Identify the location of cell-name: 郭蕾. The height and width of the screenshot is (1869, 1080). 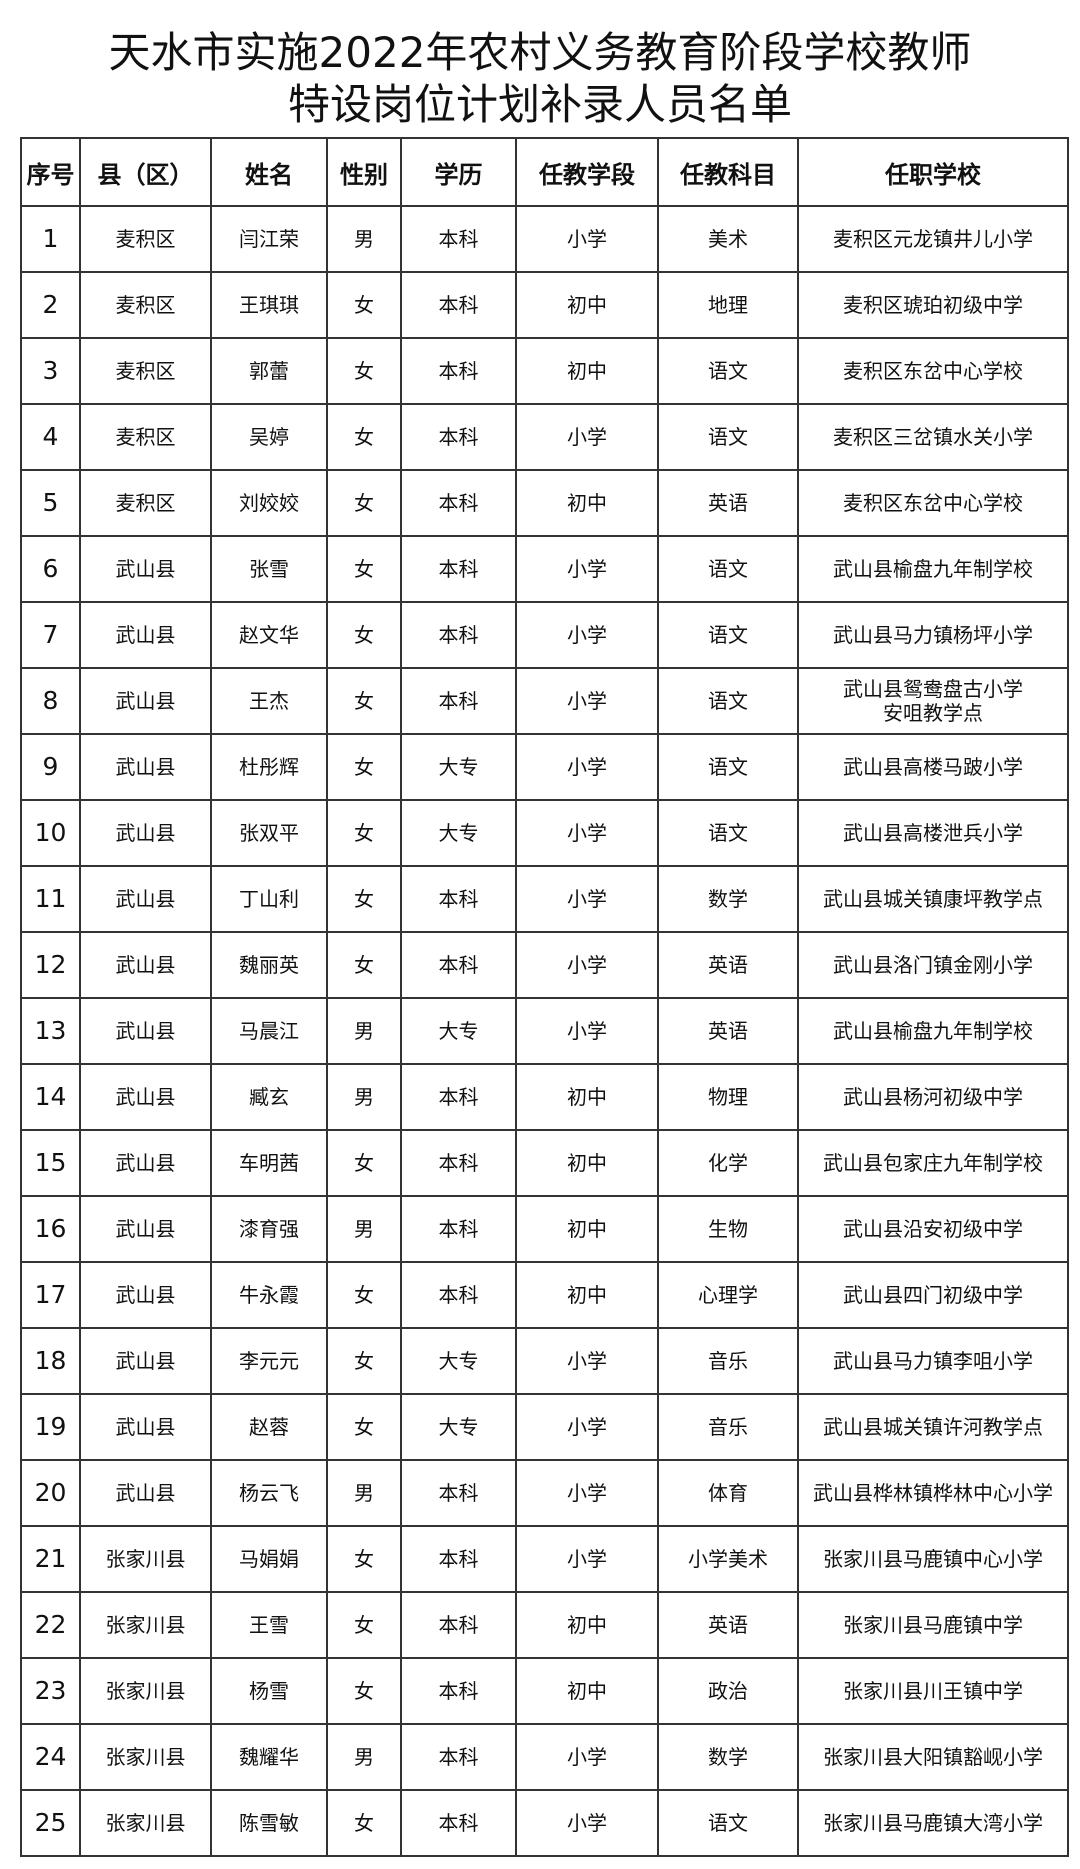
(269, 371).